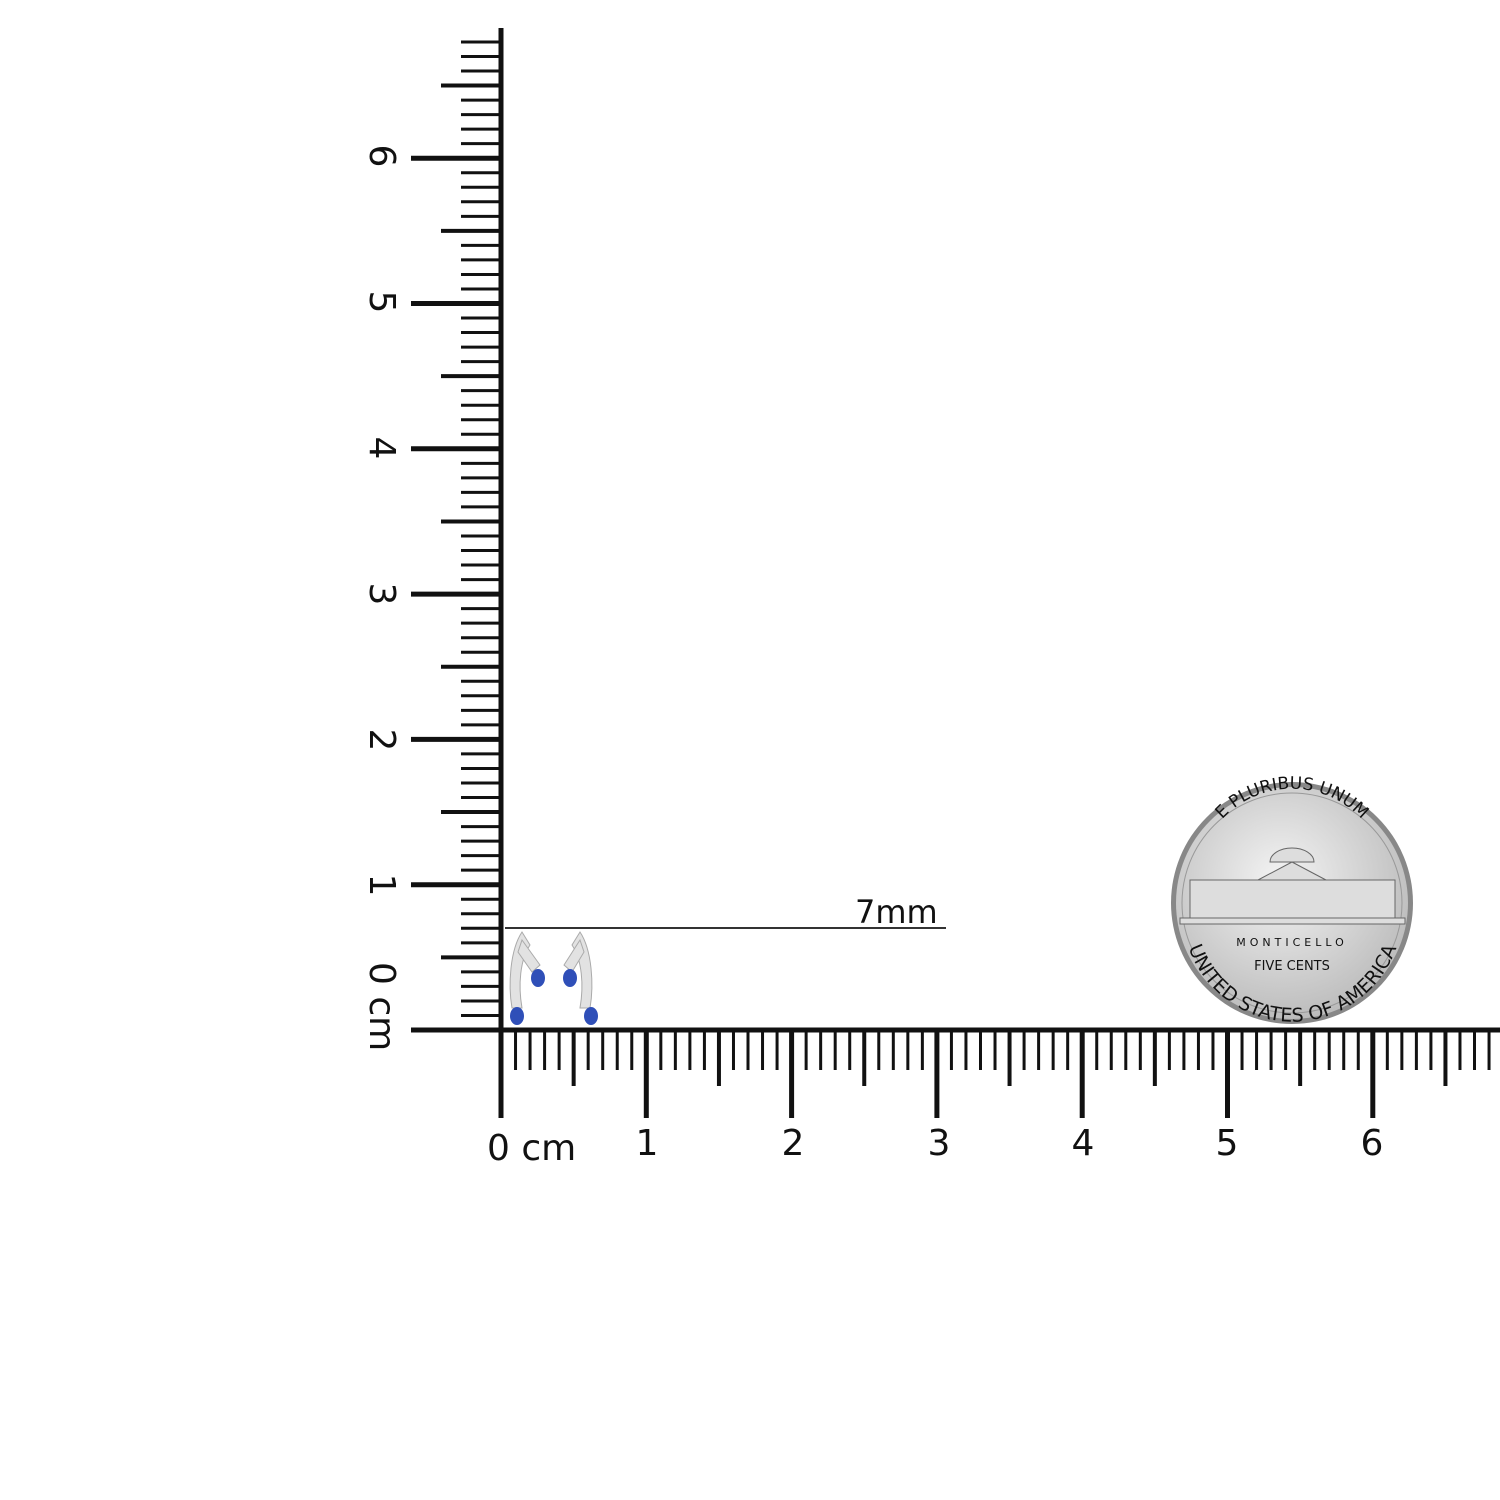  I want to click on v-label-2: 2, so click(381, 740).